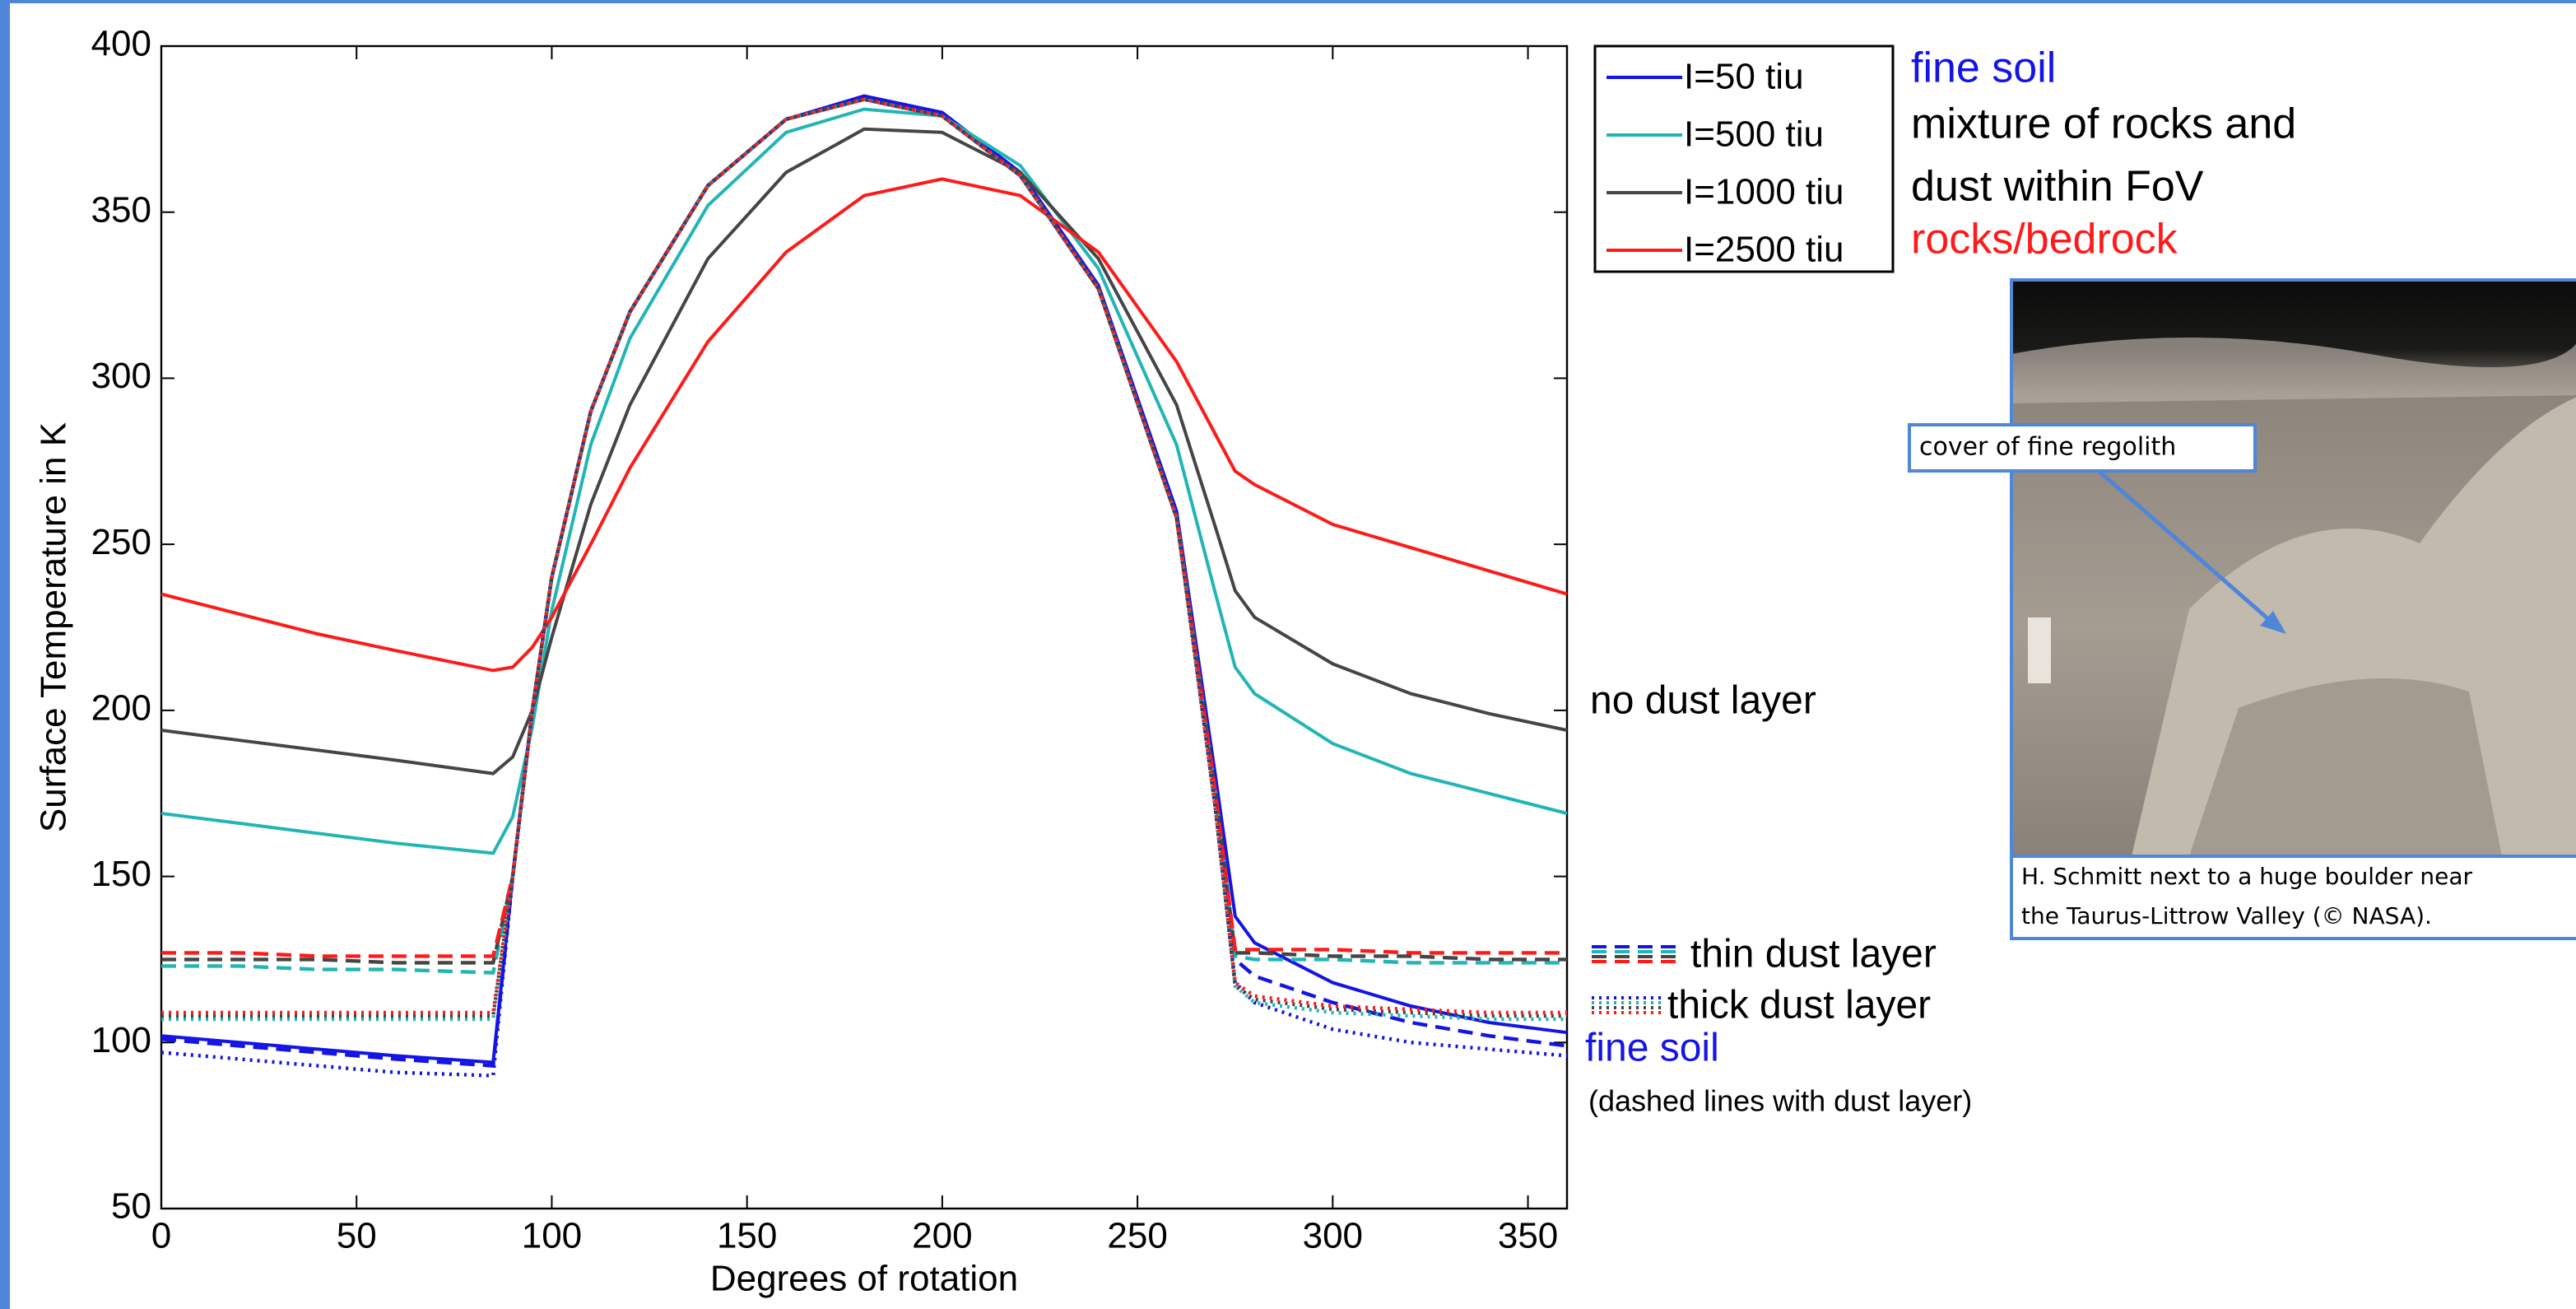 The image size is (2576, 1309). I want to click on legend-note: mixture of rocks and, so click(2103, 124).